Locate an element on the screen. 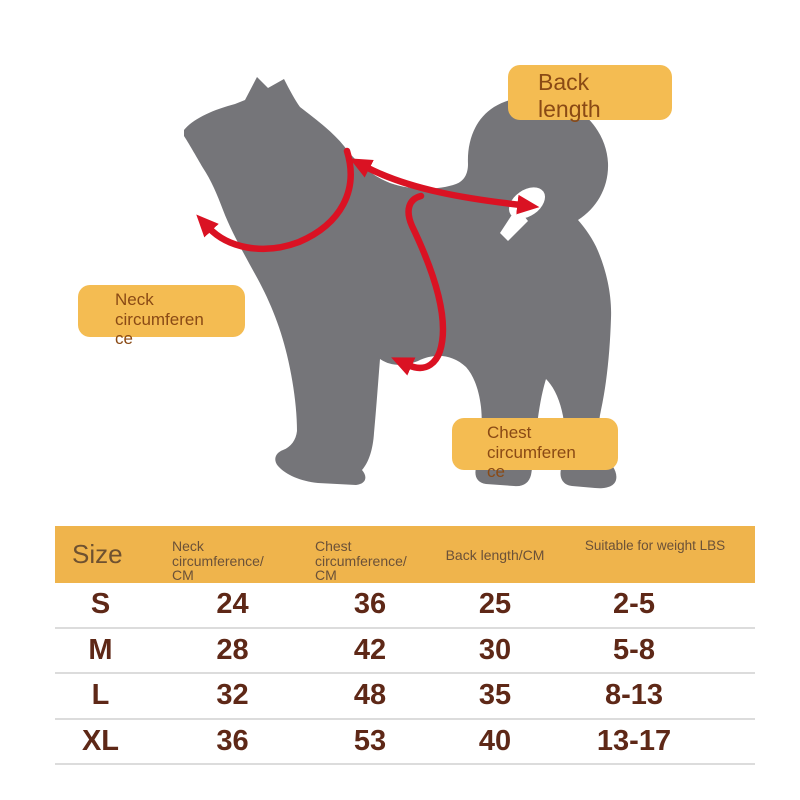  table-cell: 40 is located at coordinates (495, 740).